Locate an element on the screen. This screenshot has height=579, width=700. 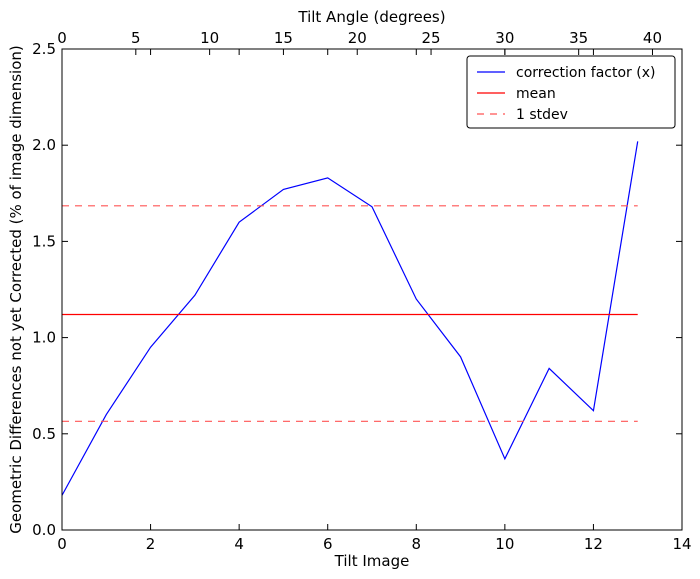
x-tick-label: 8 is located at coordinates (417, 544).